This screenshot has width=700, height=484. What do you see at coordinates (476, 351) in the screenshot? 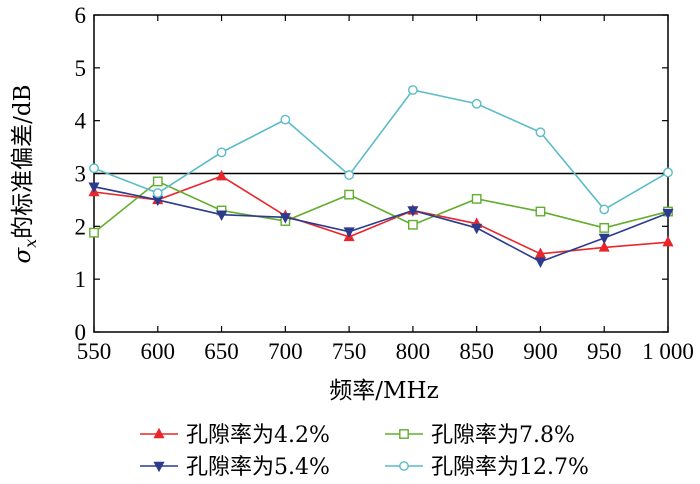
I see `x-tick-label: 850` at bounding box center [476, 351].